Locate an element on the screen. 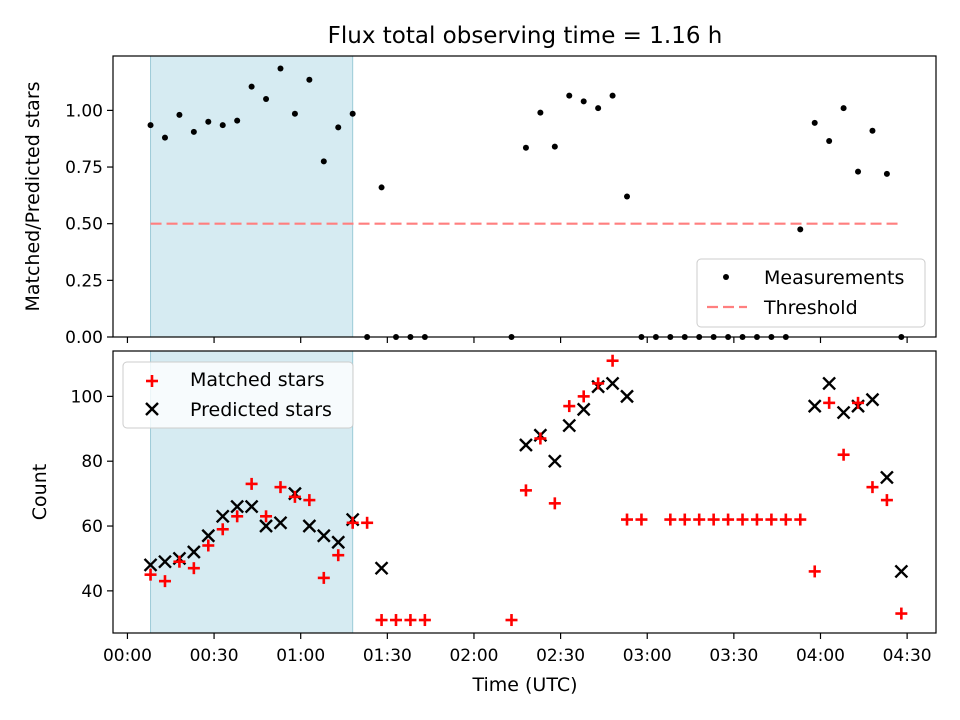 This screenshot has width=960, height=720. legend-measurements-marker is located at coordinates (726, 277).